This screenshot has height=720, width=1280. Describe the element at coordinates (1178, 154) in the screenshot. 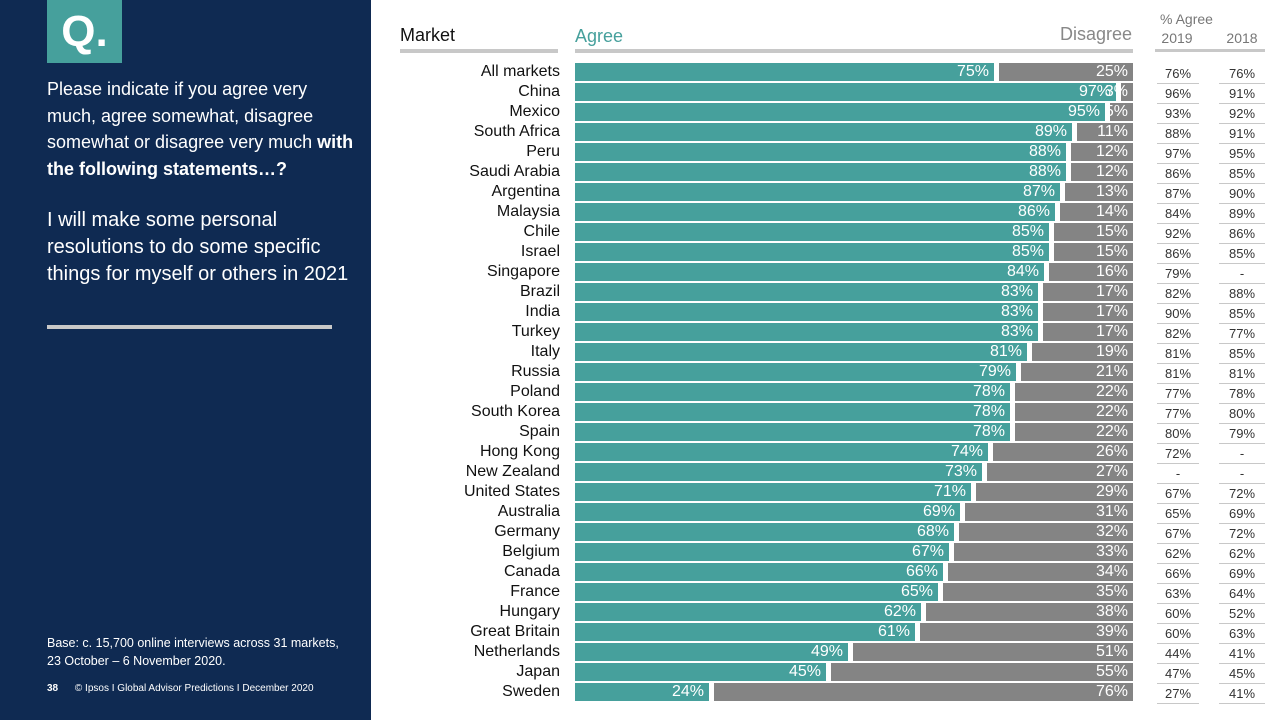

I see `agree-2019-value: 97%` at that location.